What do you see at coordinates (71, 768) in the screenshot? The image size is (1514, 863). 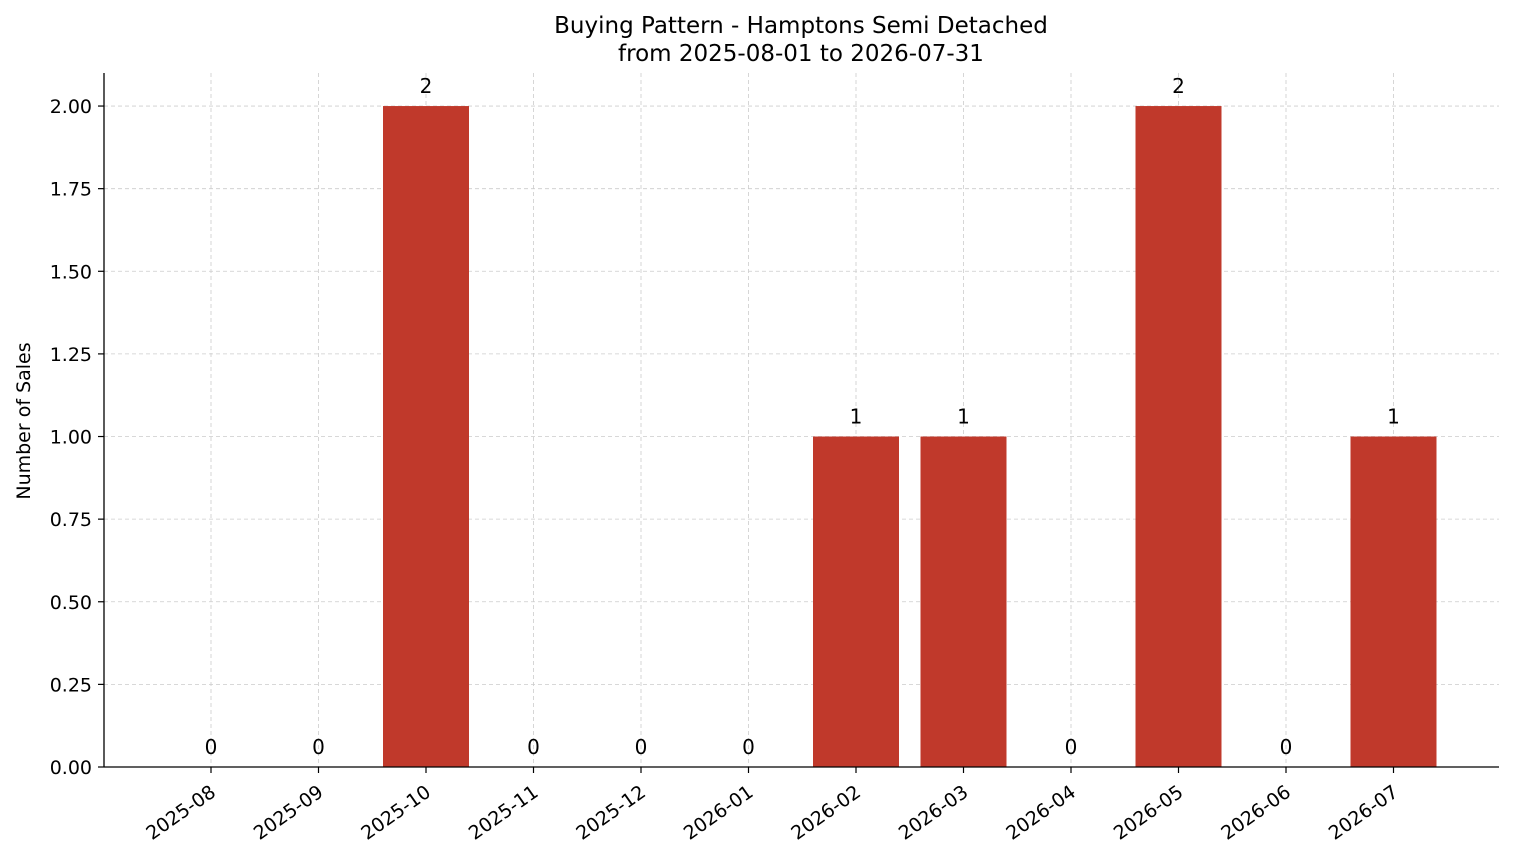 I see `y-tick-label: 0.00` at bounding box center [71, 768].